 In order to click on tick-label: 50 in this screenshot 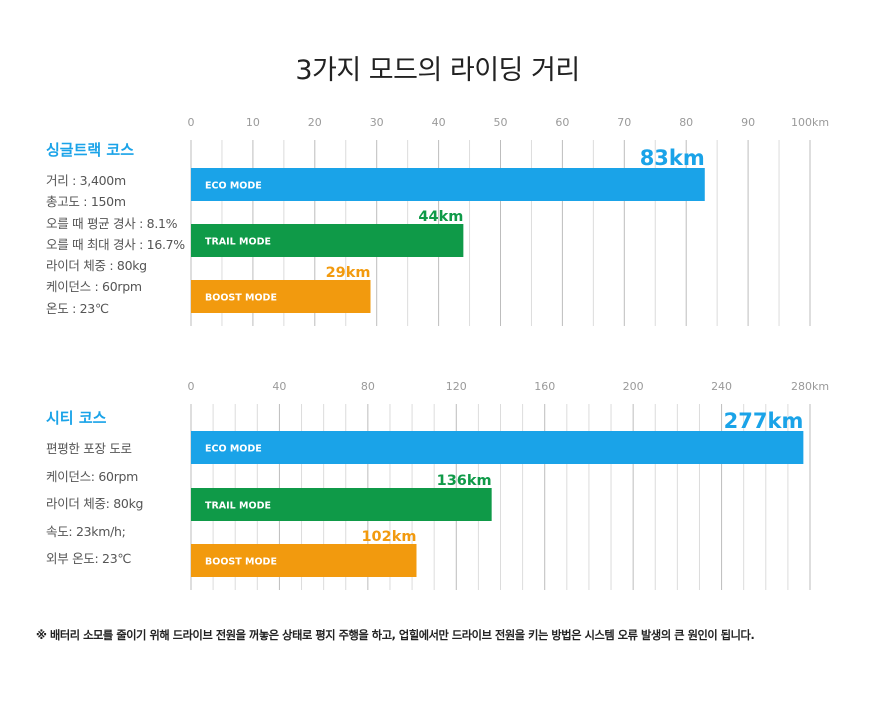, I will do `click(501, 122)`.